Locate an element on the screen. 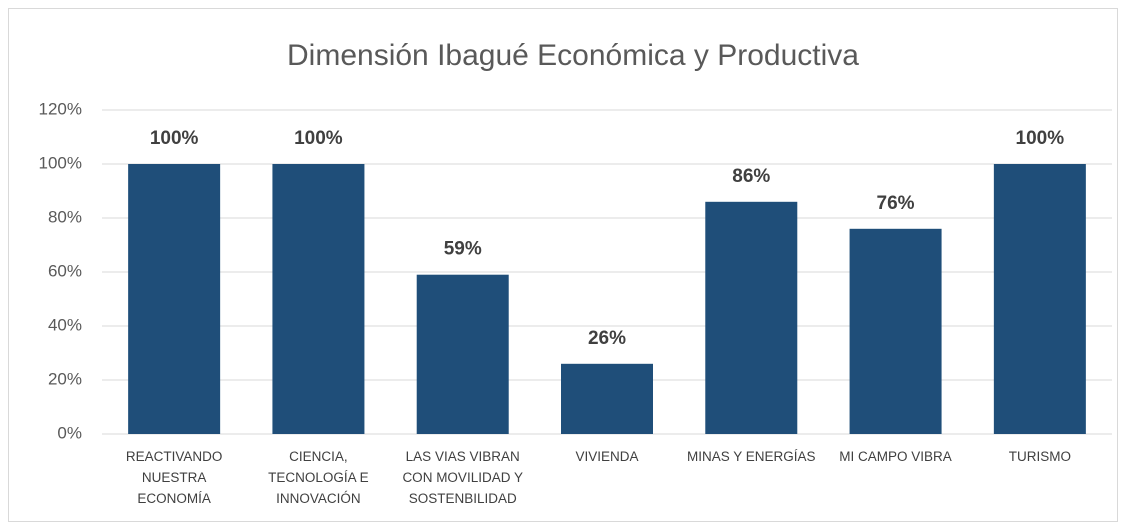  x-tick-label-box: TURISMO is located at coordinates (1039, 456).